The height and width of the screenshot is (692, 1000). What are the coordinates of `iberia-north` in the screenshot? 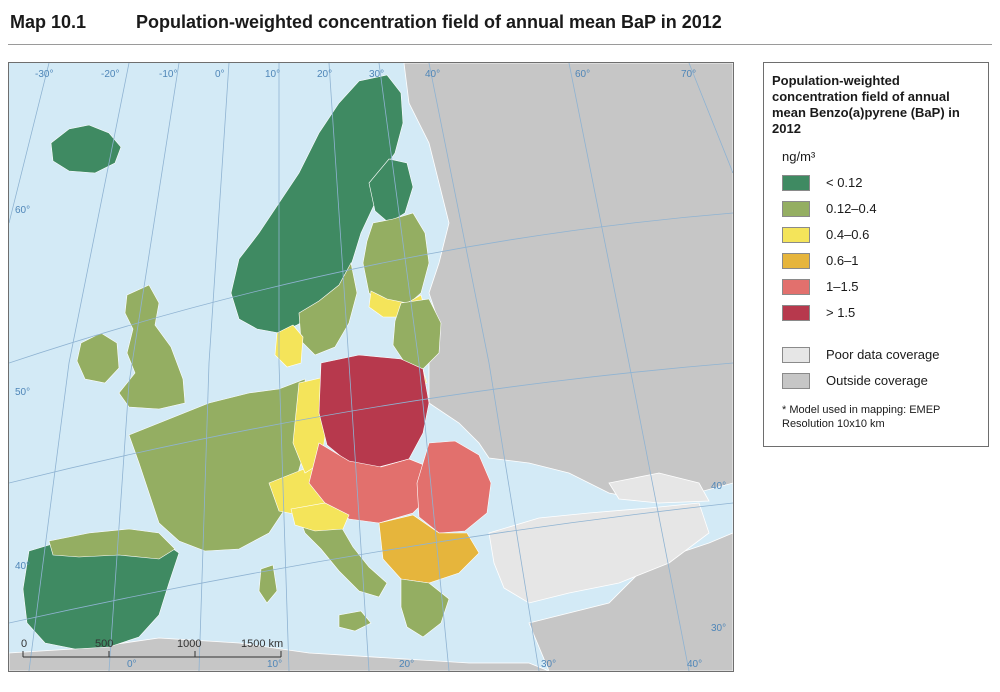 It's located at (112, 544).